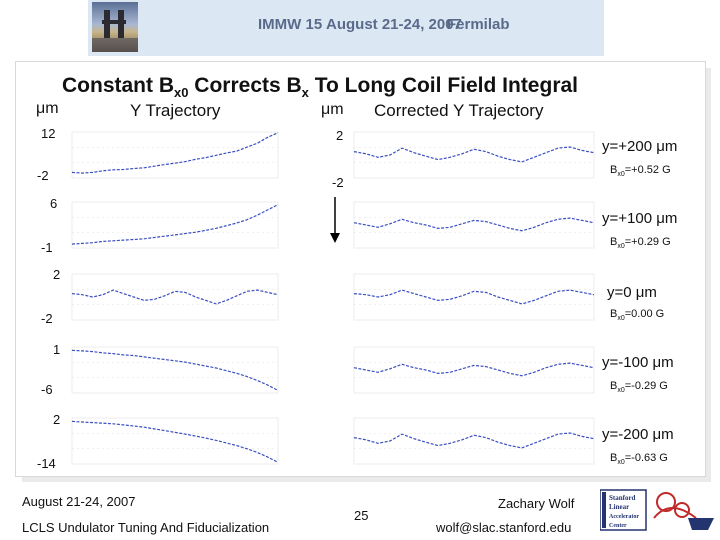  I want to click on plot-corrected-m100, so click(474, 370).